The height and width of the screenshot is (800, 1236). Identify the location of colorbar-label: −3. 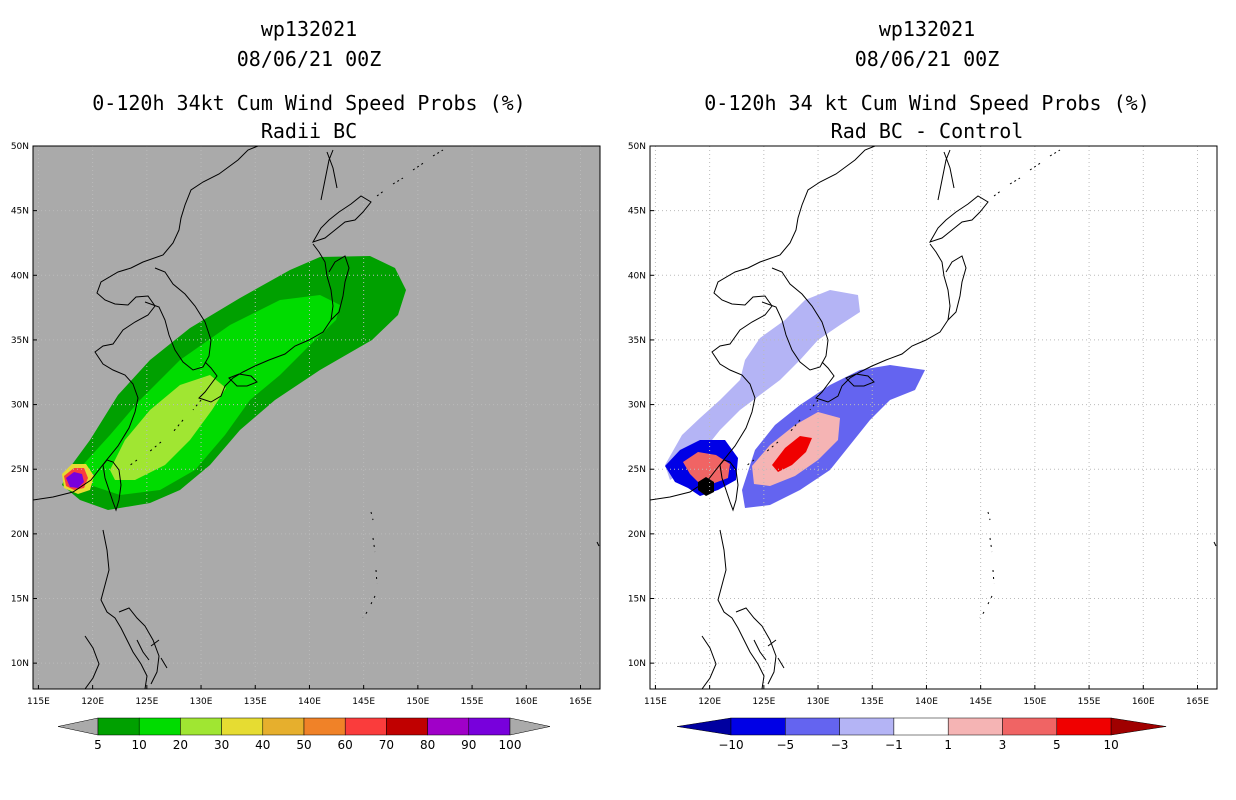
(840, 745).